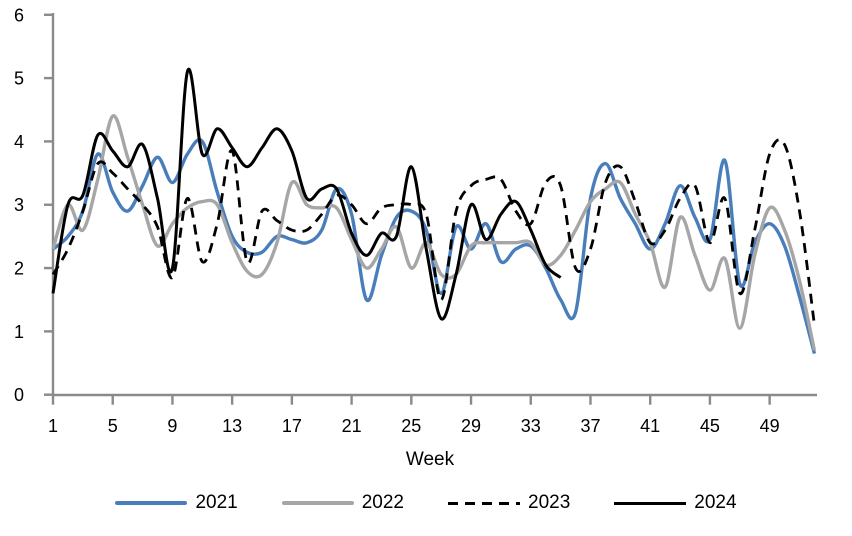 This screenshot has width=852, height=536. Describe the element at coordinates (352, 426) in the screenshot. I see `x-tick-label: 21` at that location.